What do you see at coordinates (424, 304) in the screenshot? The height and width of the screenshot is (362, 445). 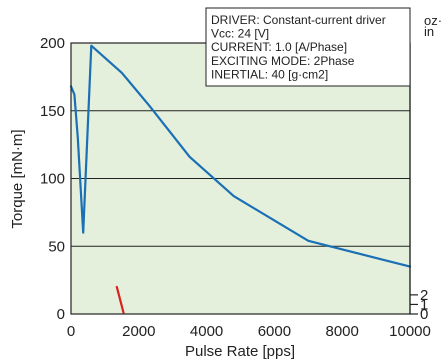 I see `right-axis-tick-label: 1` at bounding box center [424, 304].